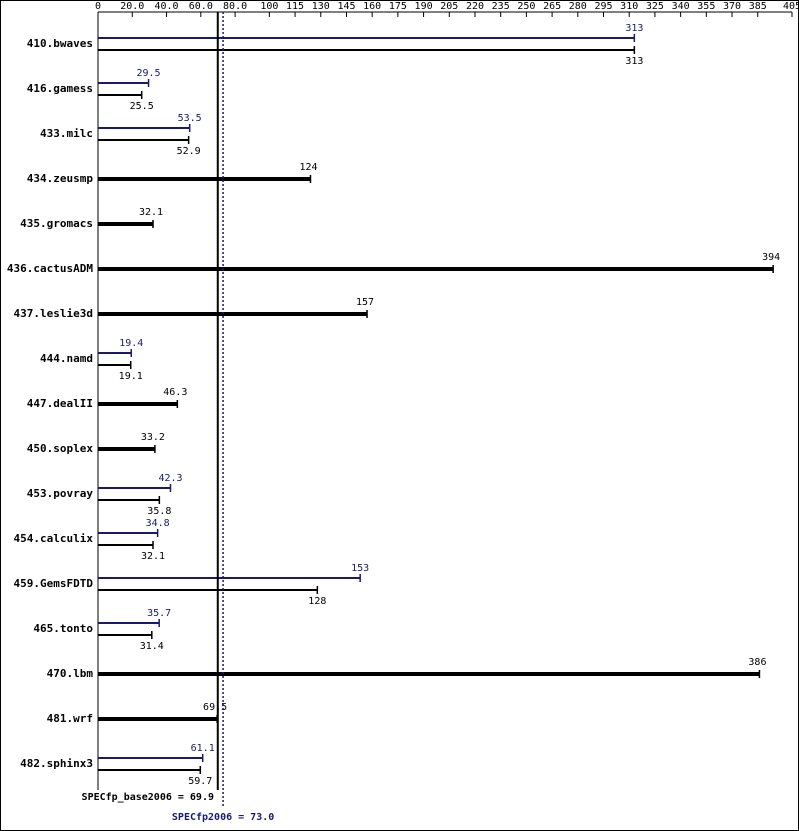 The height and width of the screenshot is (831, 799). Describe the element at coordinates (200, 781) in the screenshot. I see `value-label: 59.7` at that location.